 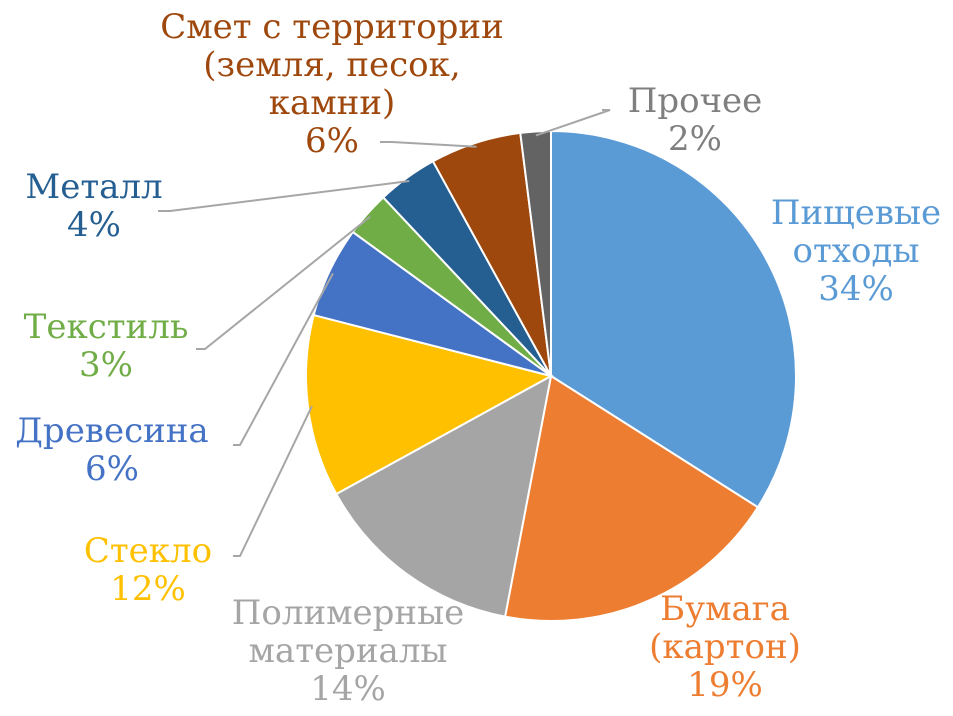 What do you see at coordinates (148, 570) in the screenshot?
I see `data-label-стекло: Стекло 12%` at bounding box center [148, 570].